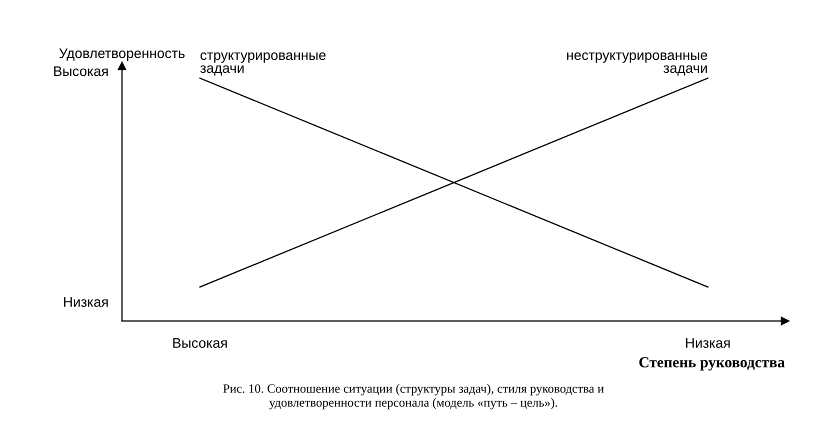 This screenshot has width=827, height=422. What do you see at coordinates (637, 64) in the screenshot?
I see `series-label: неструктурированные задачи` at bounding box center [637, 64].